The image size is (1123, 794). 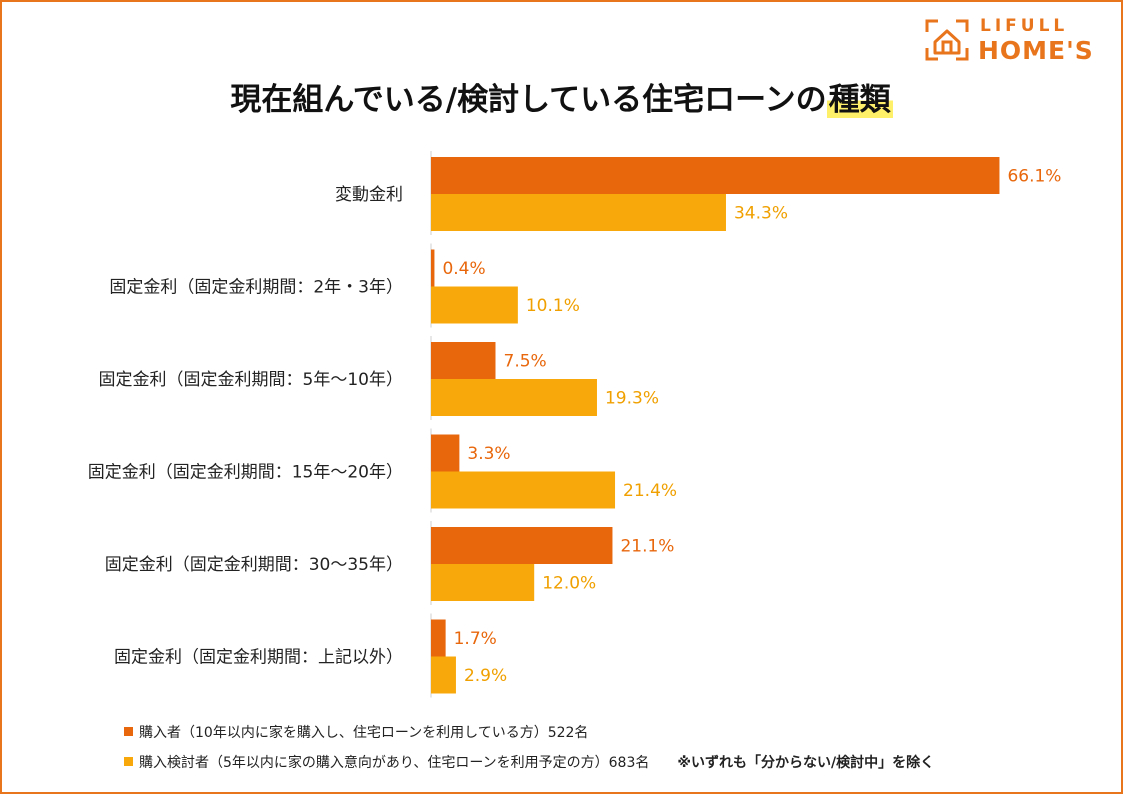 I want to click on data-label: 21.4%, so click(x=650, y=491).